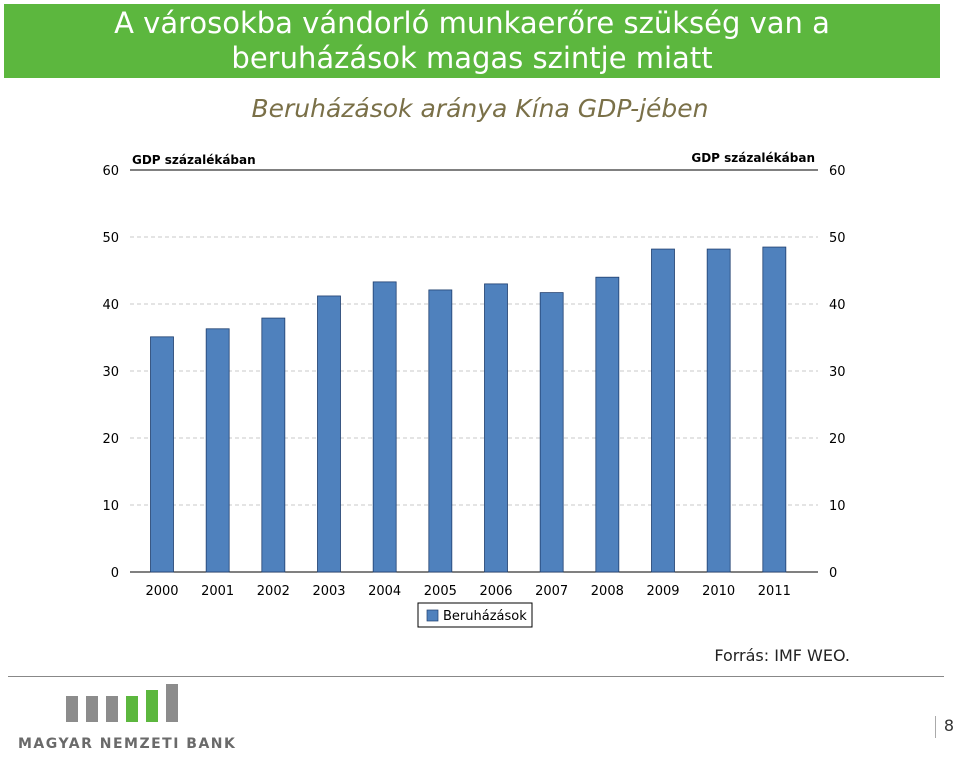 This screenshot has height=758, width=960. I want to click on x-tick-label: 2009, so click(662, 591).